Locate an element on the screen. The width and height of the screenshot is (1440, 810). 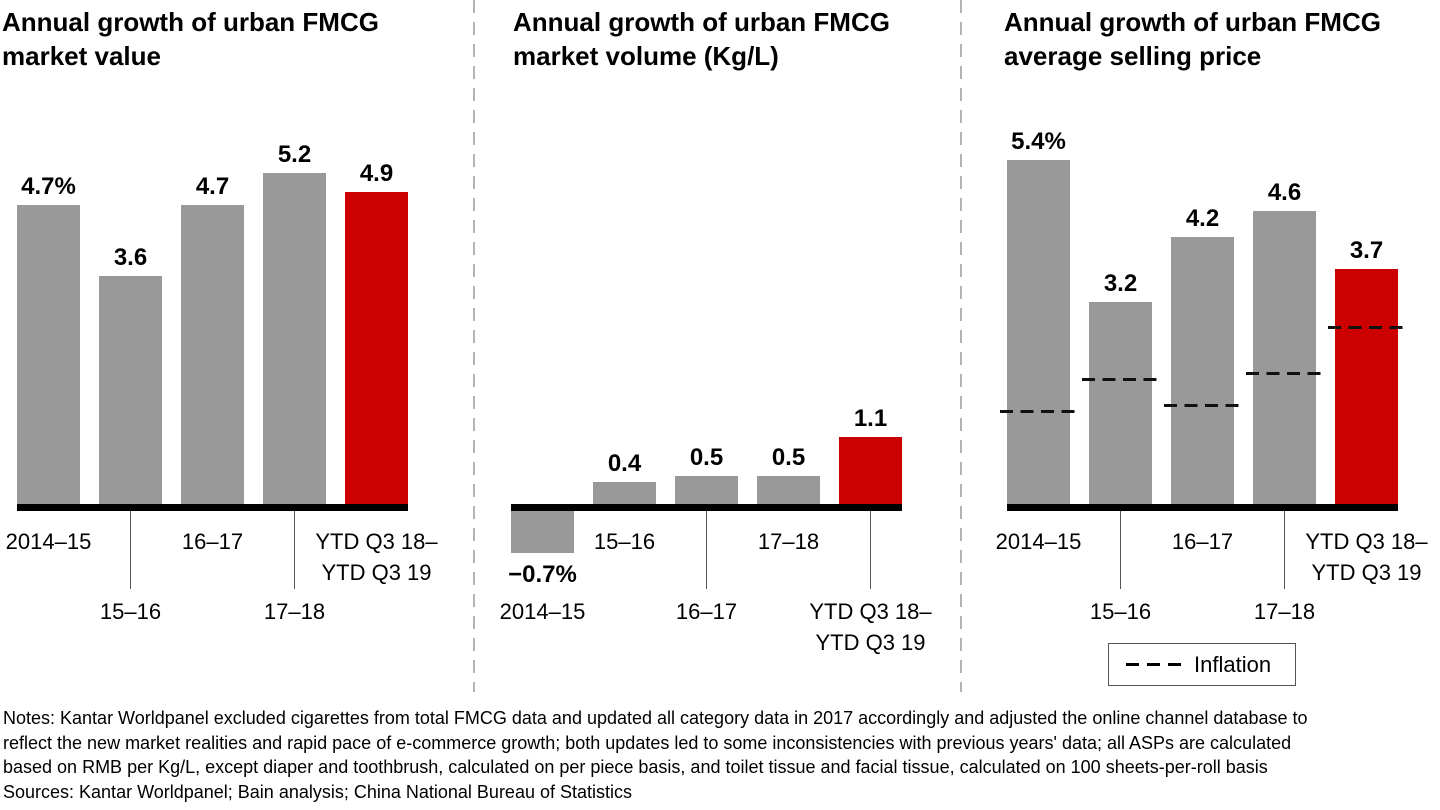
bar-value-label: 5.2 is located at coordinates (294, 154).